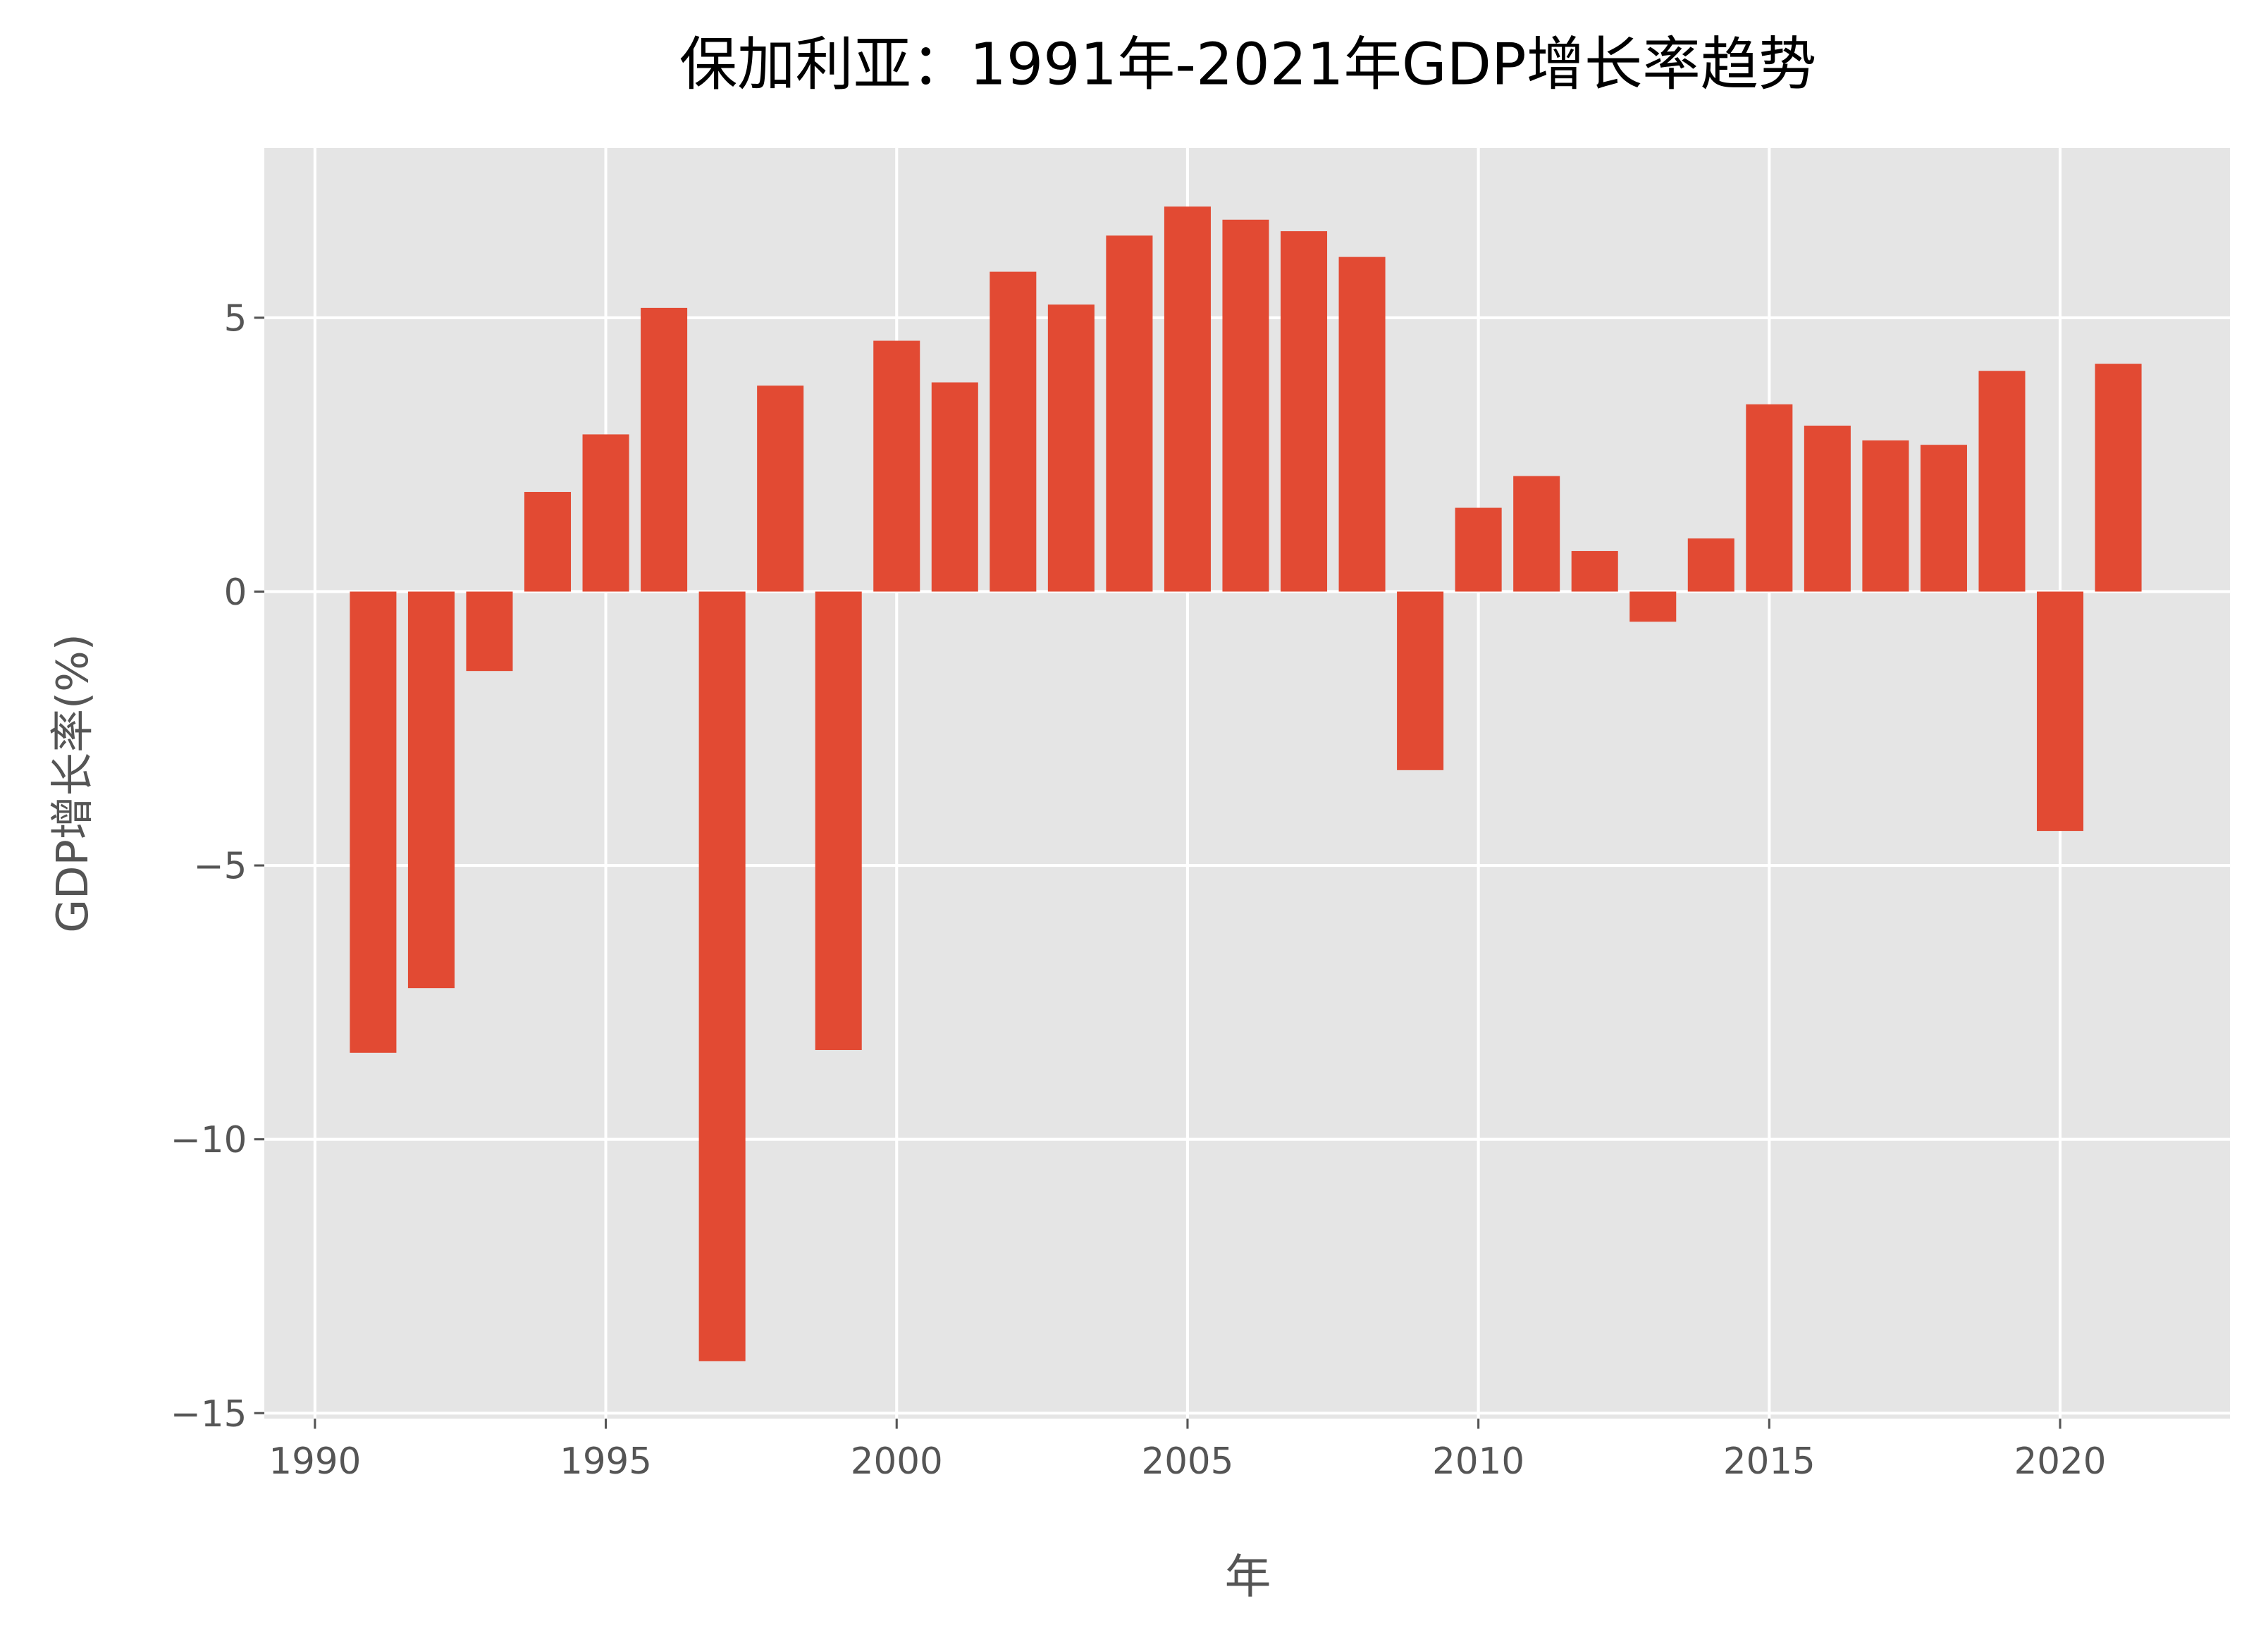 Image resolution: width=2268 pixels, height=1642 pixels. I want to click on x-tick-label: 2005, so click(1187, 1461).